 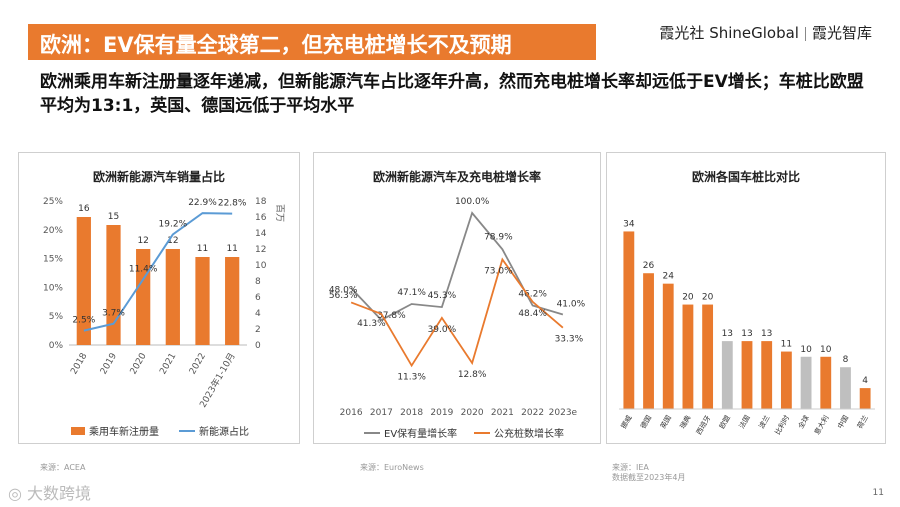 I want to click on line-data-label: 11.3%, so click(x=411, y=378).